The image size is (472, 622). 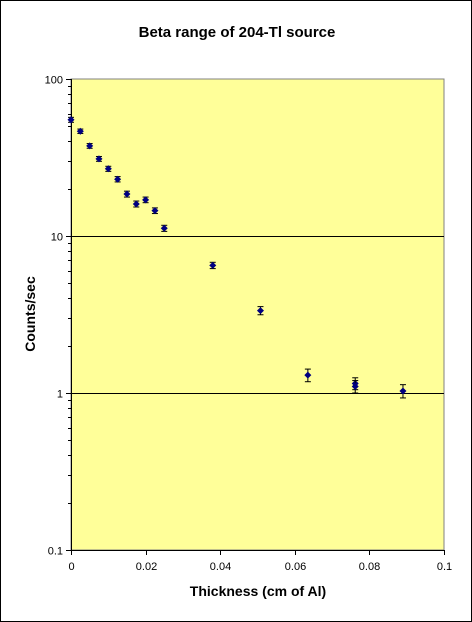 What do you see at coordinates (258, 591) in the screenshot?
I see `x-axis-label: Thickness (cm of Al)` at bounding box center [258, 591].